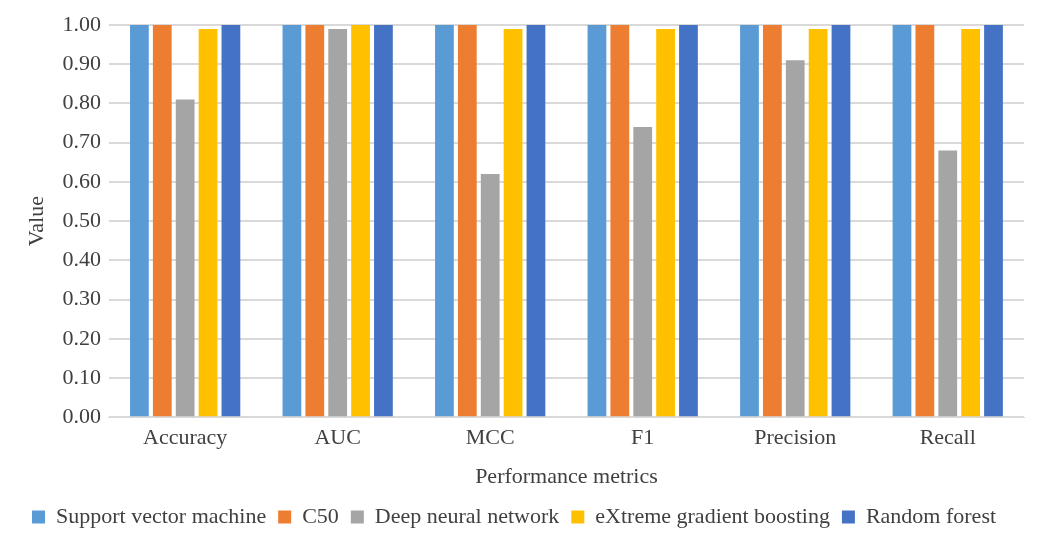 The image size is (1039, 548). What do you see at coordinates (712, 515) in the screenshot?
I see `legend-label: eXtreme gradient boosting` at bounding box center [712, 515].